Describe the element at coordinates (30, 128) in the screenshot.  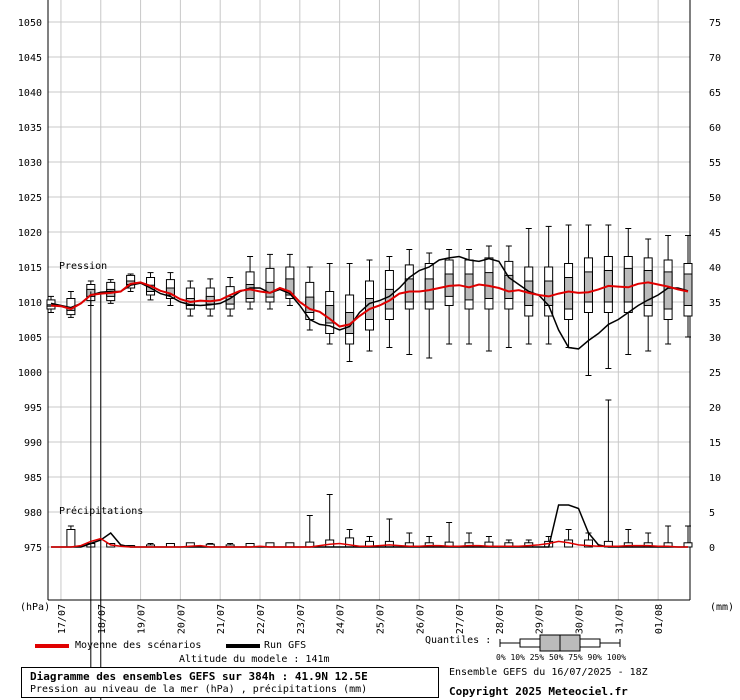
I see `left-tick-label: 1035` at that location.